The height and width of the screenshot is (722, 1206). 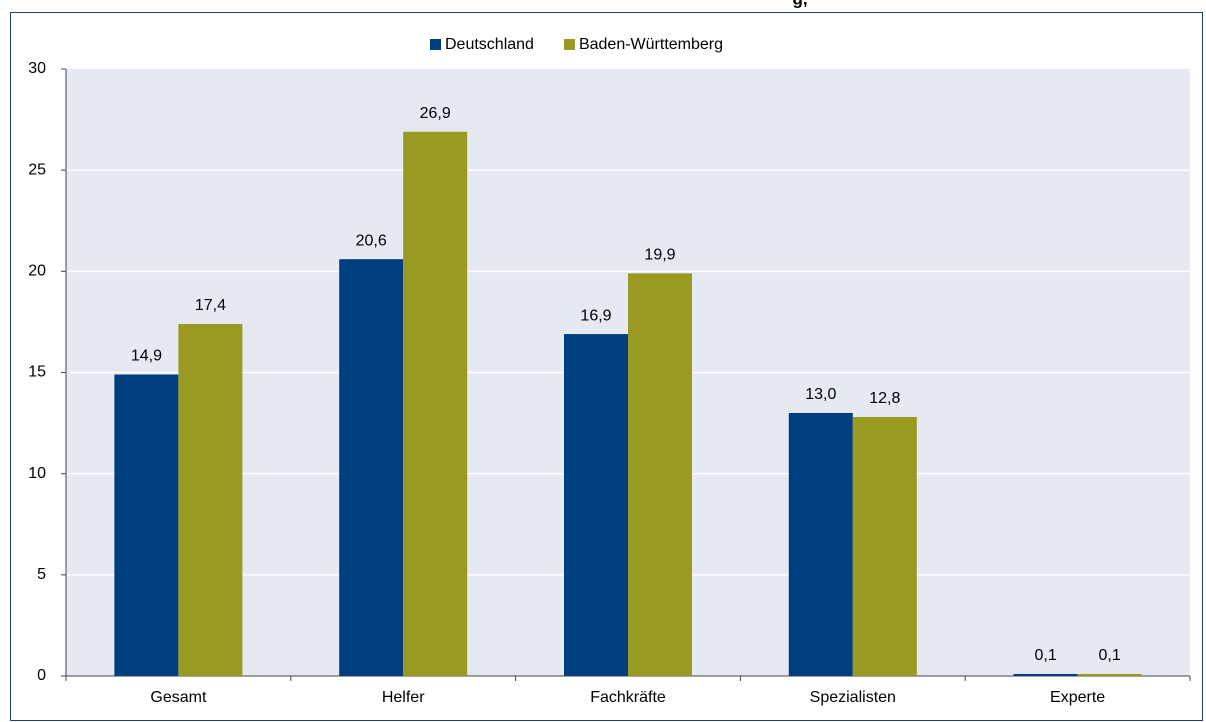 I want to click on y-tick-label: 20, so click(x=37, y=271).